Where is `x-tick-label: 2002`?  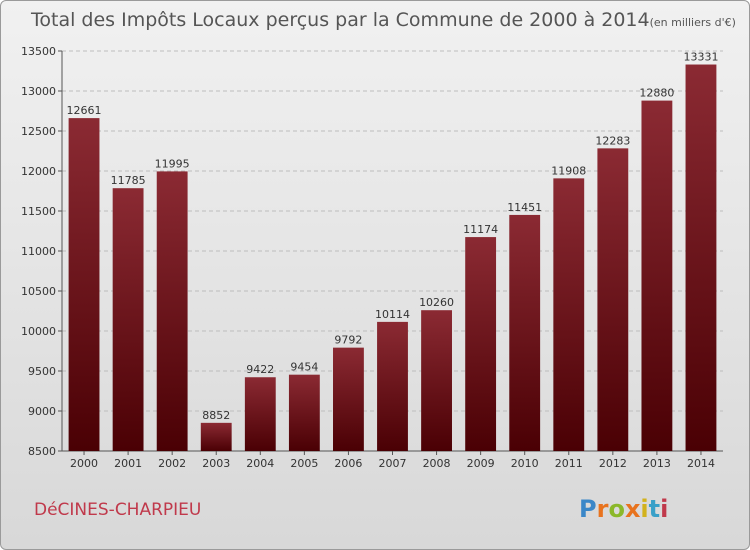
x-tick-label: 2002 is located at coordinates (172, 463).